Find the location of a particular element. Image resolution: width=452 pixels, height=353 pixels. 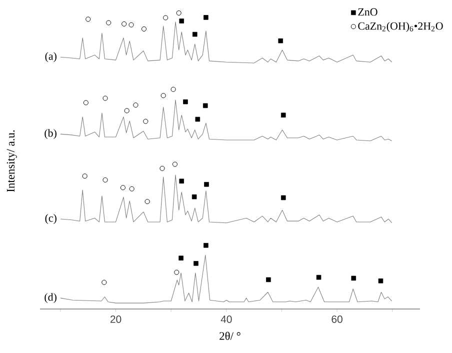

legend-label: ZnO is located at coordinates (368, 12).